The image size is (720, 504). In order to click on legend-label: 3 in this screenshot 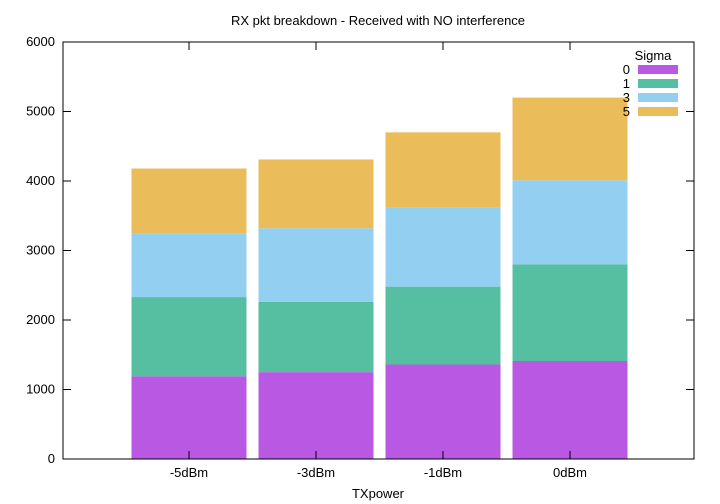, I will do `click(626, 97)`.